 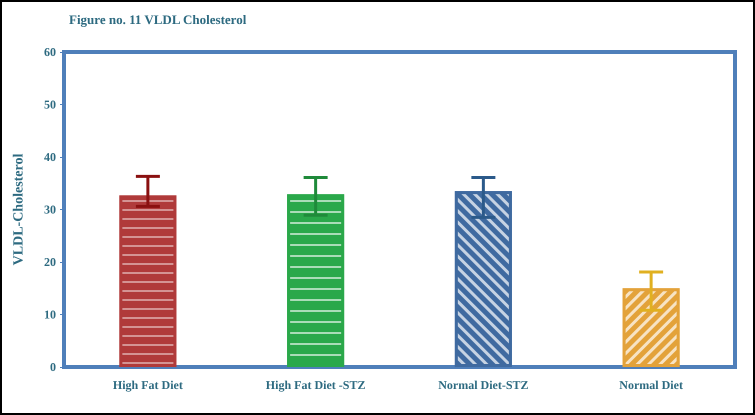 I want to click on y-axis-title: VLDL-Cholesterol, so click(x=19, y=210).